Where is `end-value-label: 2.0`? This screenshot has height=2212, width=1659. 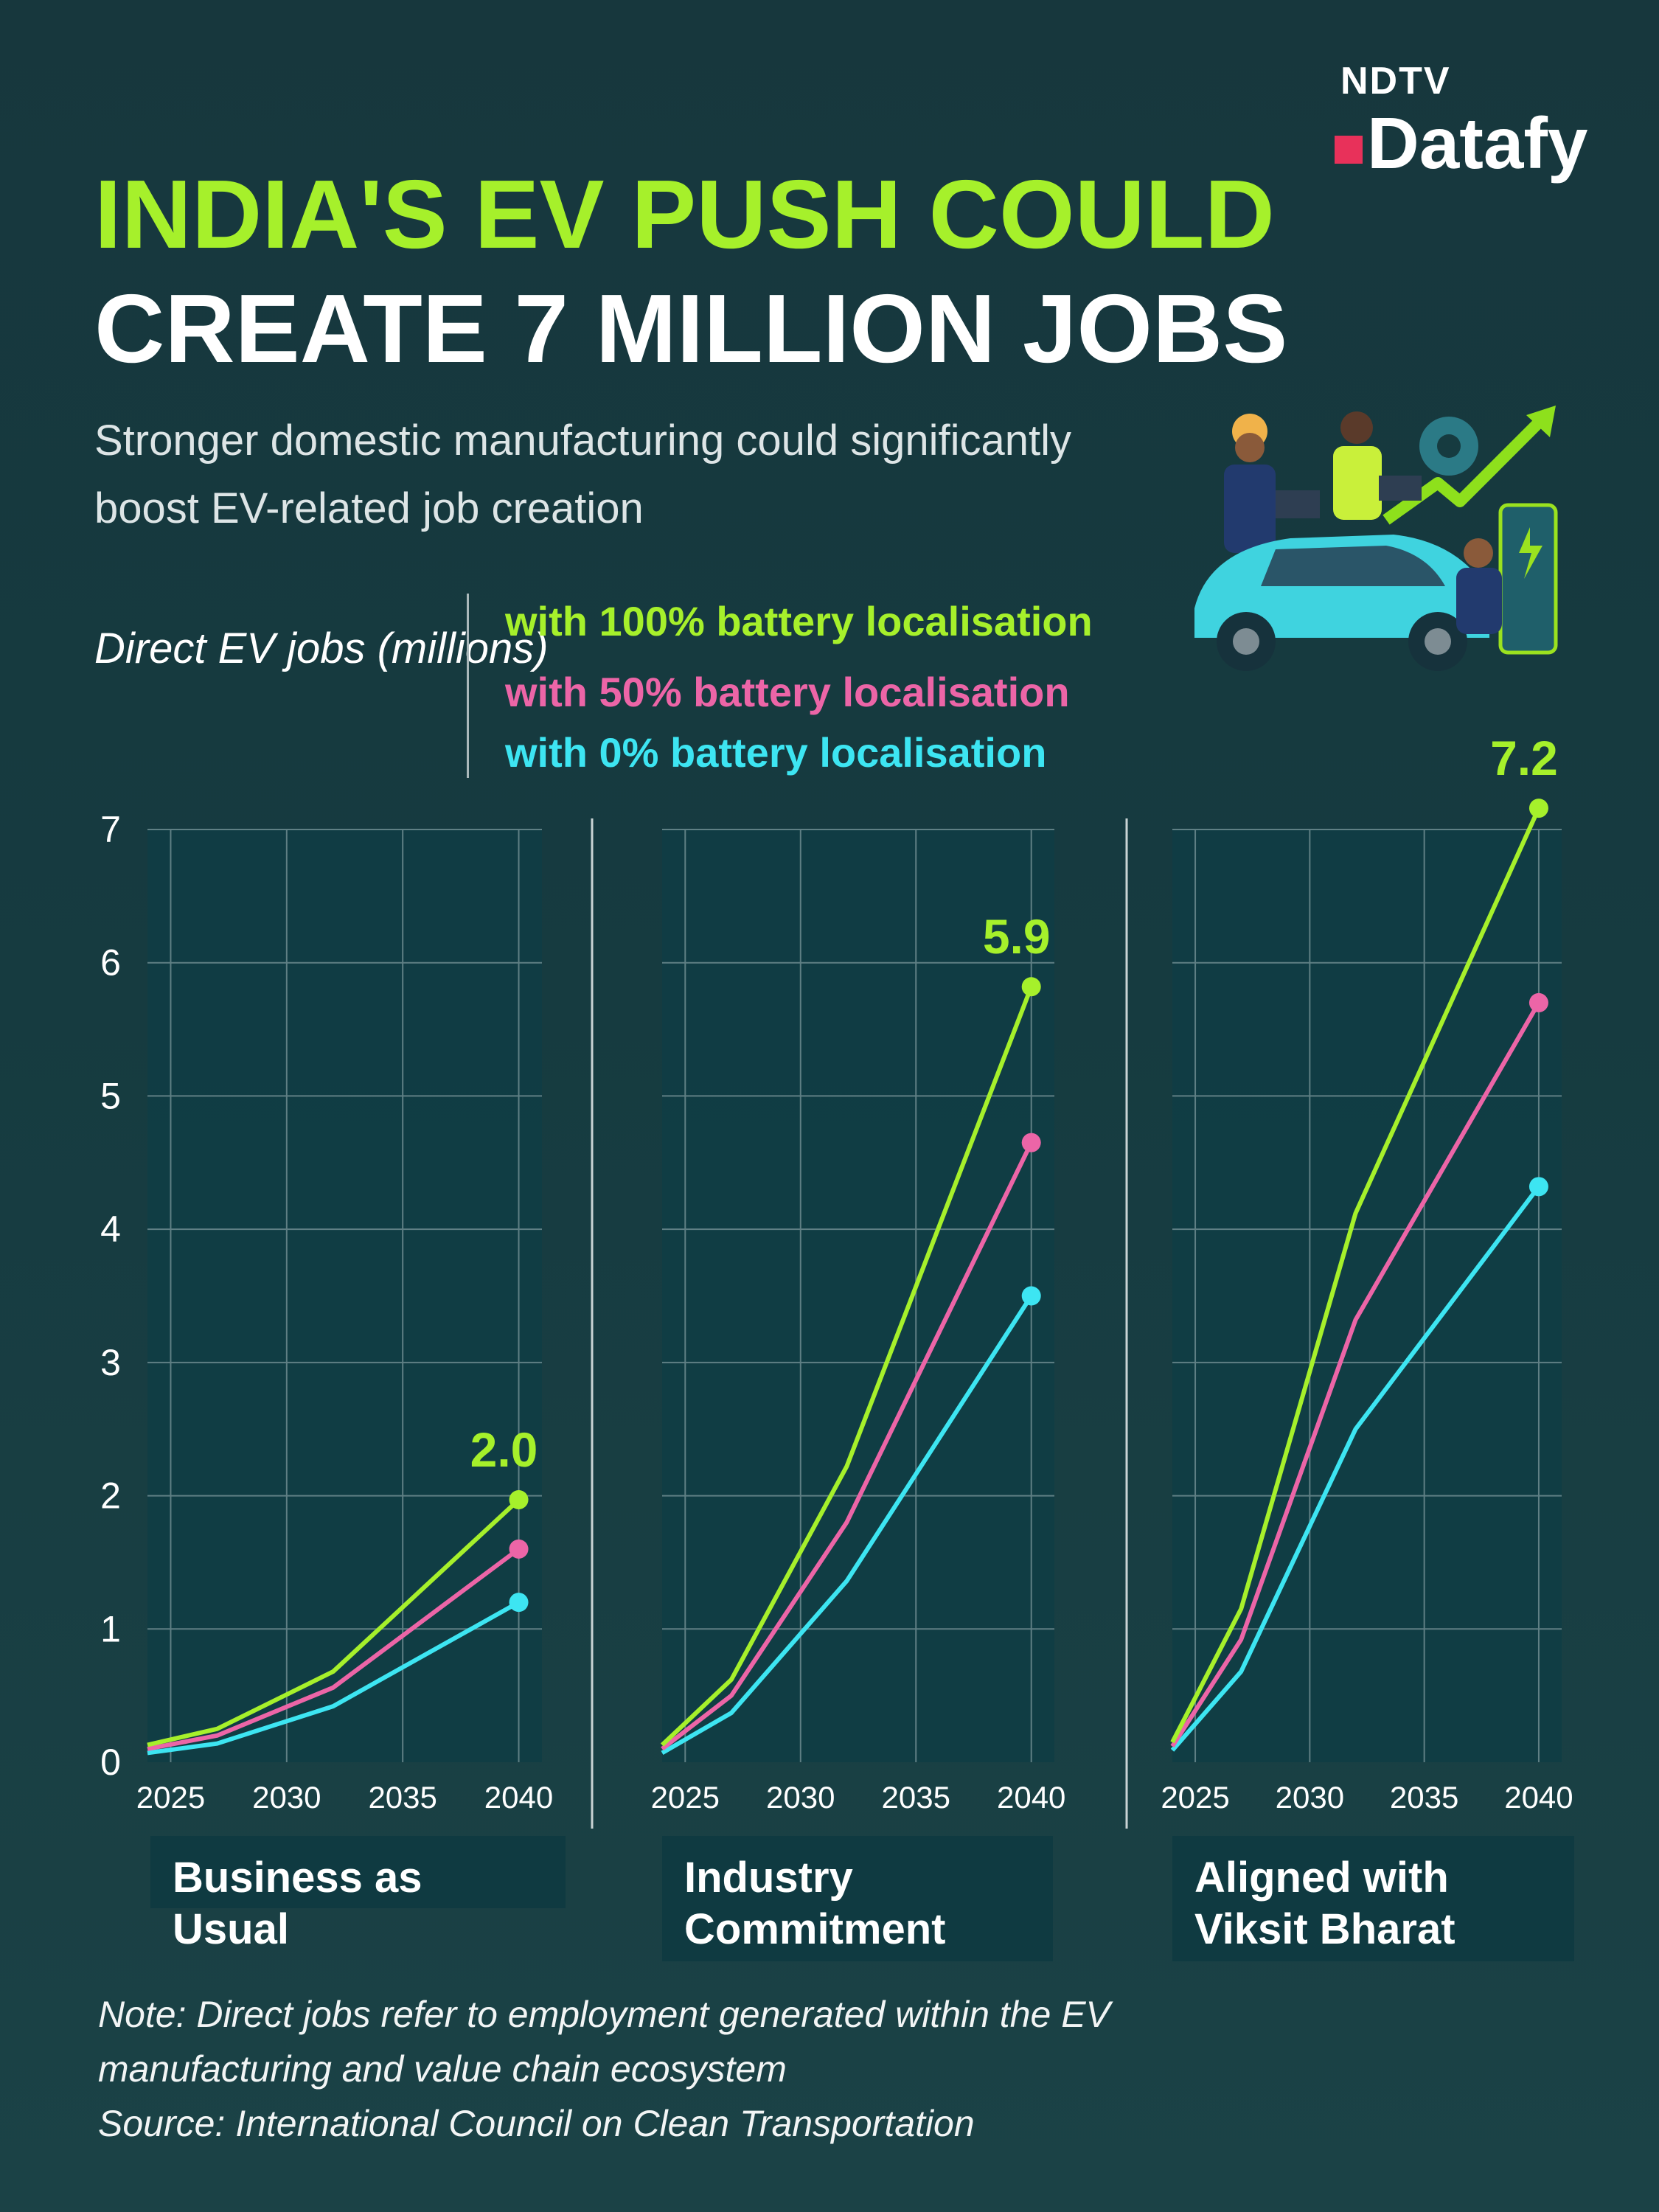 end-value-label: 2.0 is located at coordinates (504, 1449).